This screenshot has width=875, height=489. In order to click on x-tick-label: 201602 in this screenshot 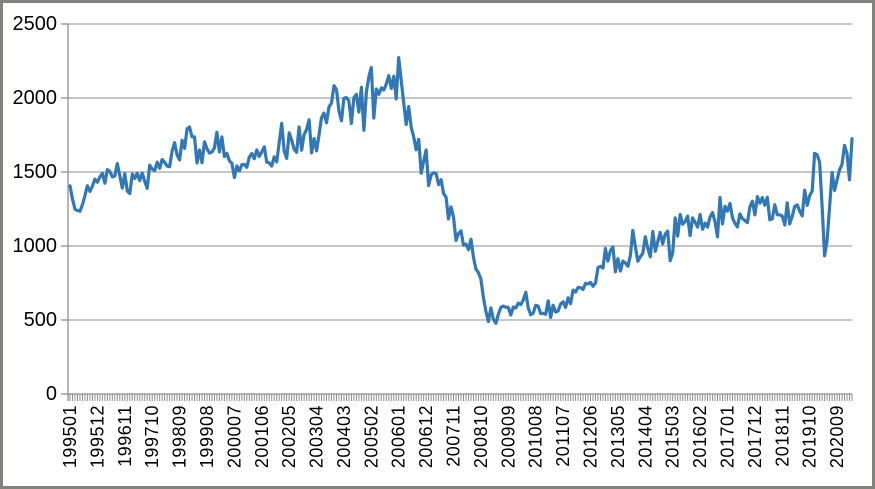, I will do `click(700, 436)`.